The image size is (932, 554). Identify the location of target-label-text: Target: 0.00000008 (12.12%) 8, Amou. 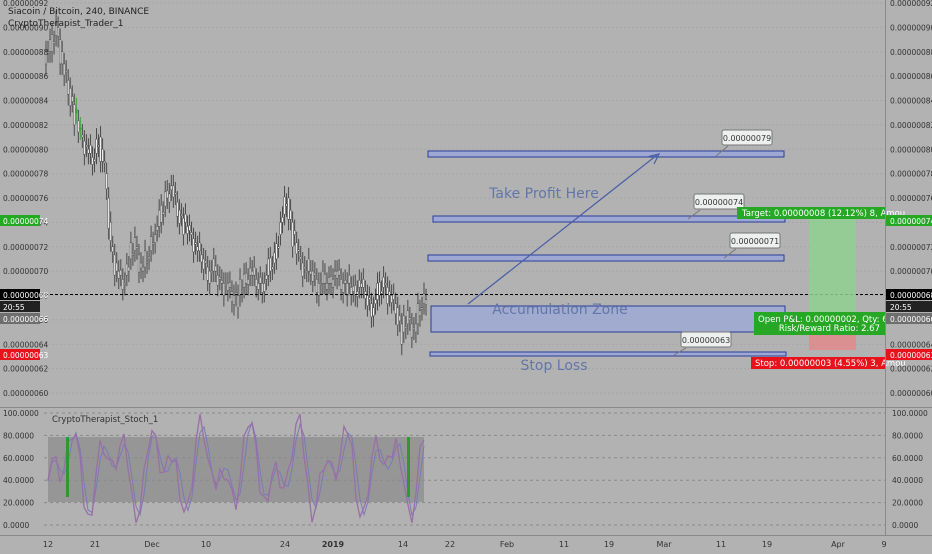
(823, 214).